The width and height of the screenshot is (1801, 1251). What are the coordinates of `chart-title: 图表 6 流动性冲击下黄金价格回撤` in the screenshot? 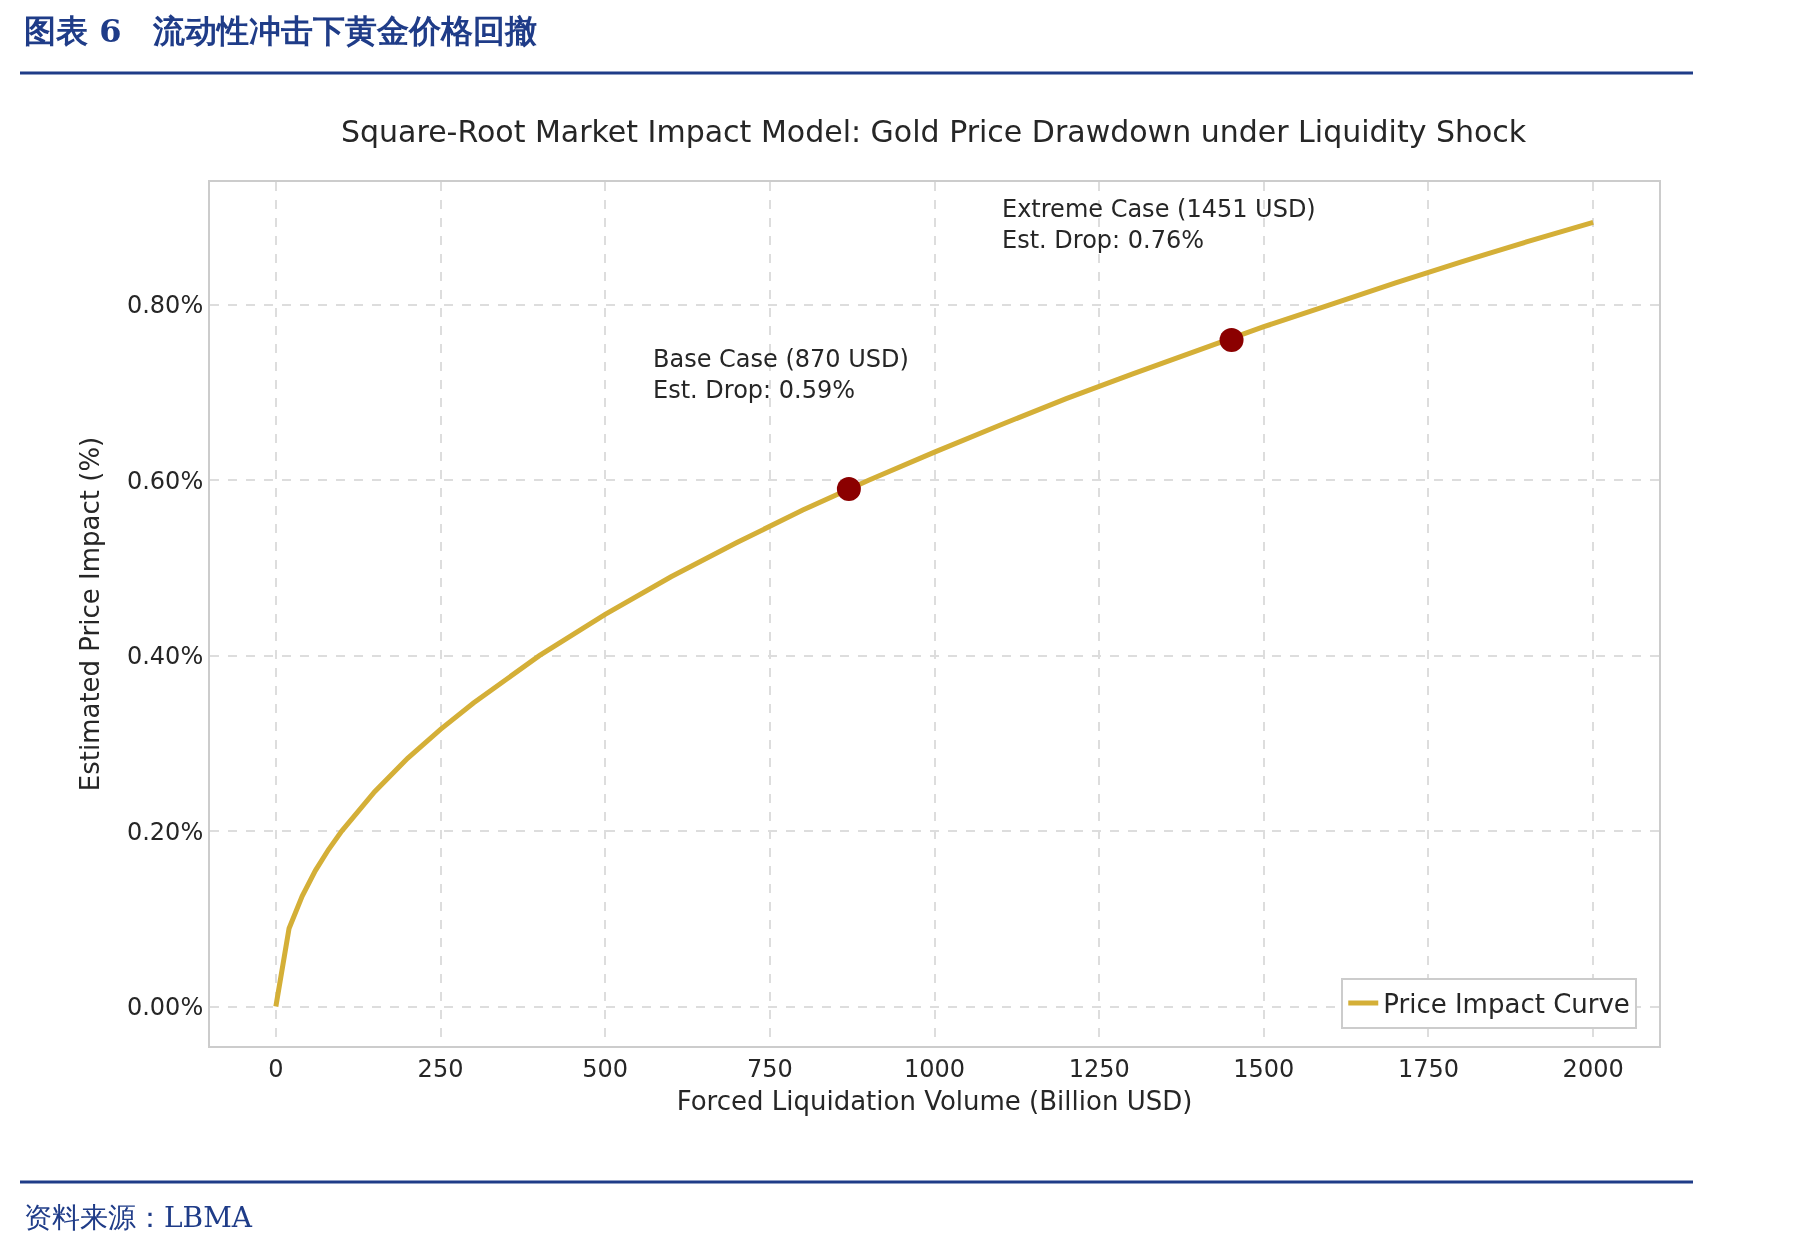 It's located at (281, 31).